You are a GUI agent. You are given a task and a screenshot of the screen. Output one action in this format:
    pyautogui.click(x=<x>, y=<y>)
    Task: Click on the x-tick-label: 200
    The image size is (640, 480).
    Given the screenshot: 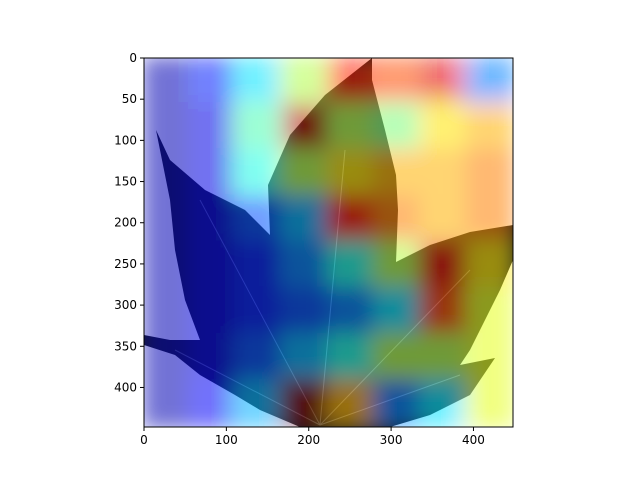 What is the action you would take?
    pyautogui.click(x=308, y=440)
    